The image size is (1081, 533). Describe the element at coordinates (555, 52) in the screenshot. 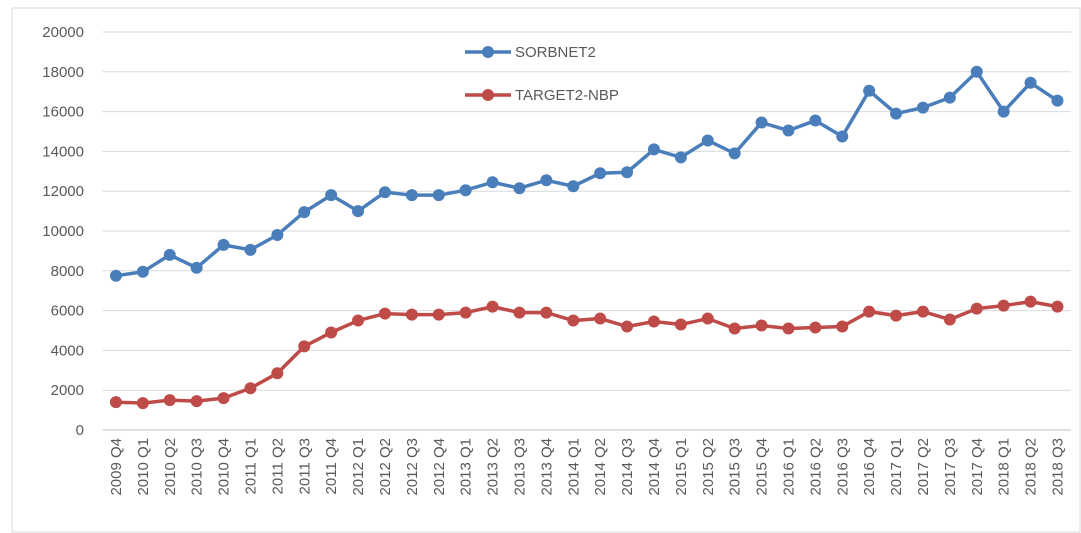

I see `legend-label: SORBNET2` at that location.